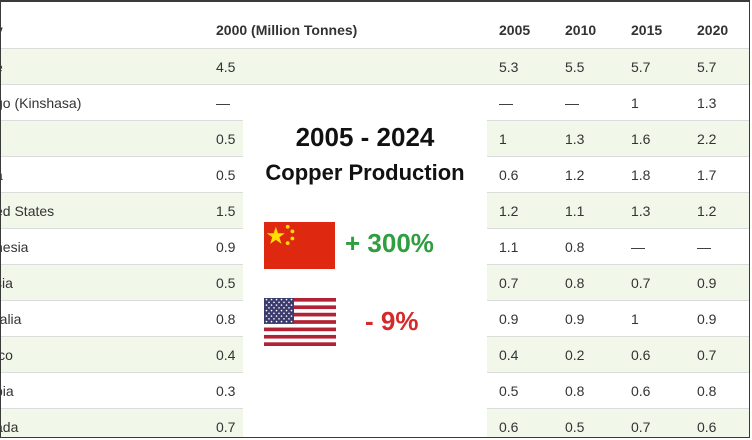 This screenshot has height=440, width=752. What do you see at coordinates (532, 66) in the screenshot?
I see `cell-2005: 5.3` at bounding box center [532, 66].